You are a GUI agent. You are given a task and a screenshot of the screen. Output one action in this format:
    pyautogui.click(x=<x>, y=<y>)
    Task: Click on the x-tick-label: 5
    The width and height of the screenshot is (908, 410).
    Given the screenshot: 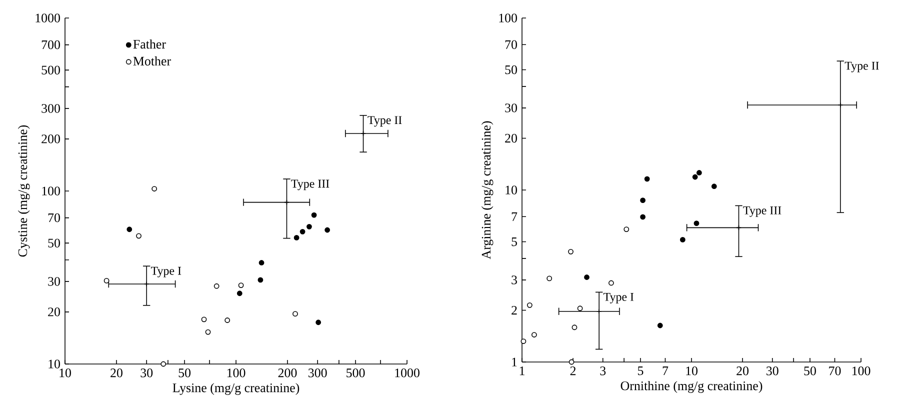 What is the action you would take?
    pyautogui.click(x=641, y=371)
    